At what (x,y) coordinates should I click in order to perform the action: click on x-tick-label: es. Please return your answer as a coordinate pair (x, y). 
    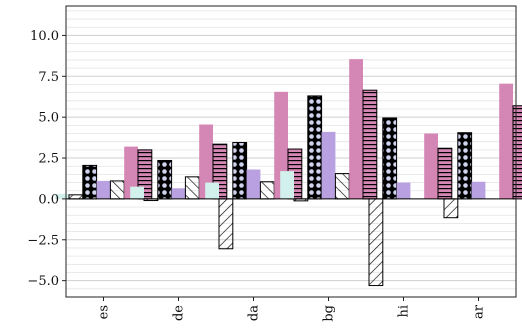
    Looking at the image, I should click on (104, 312).